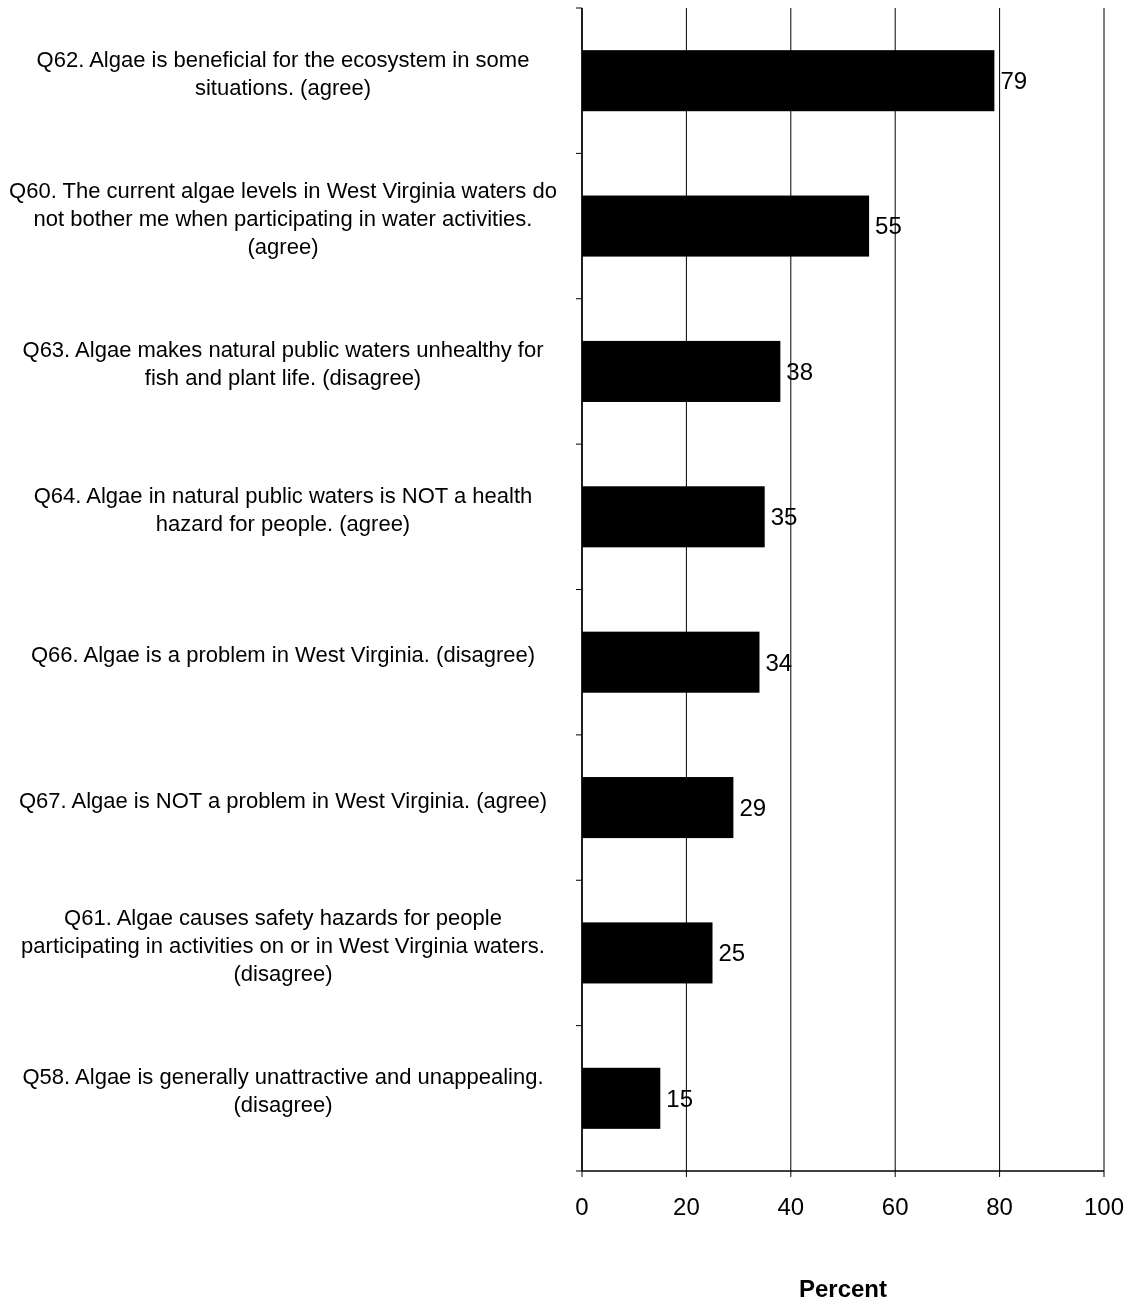  Describe the element at coordinates (283, 1091) in the screenshot. I see `y-tick-label: Q58. Algae is generally unattractive and unappealing. (disagree)` at that location.